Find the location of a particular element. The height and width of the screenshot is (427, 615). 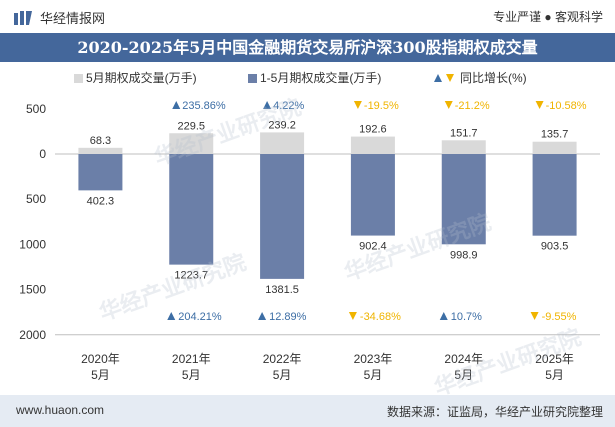

yoy-cumulative-label: 204.21% is located at coordinates (200, 317).